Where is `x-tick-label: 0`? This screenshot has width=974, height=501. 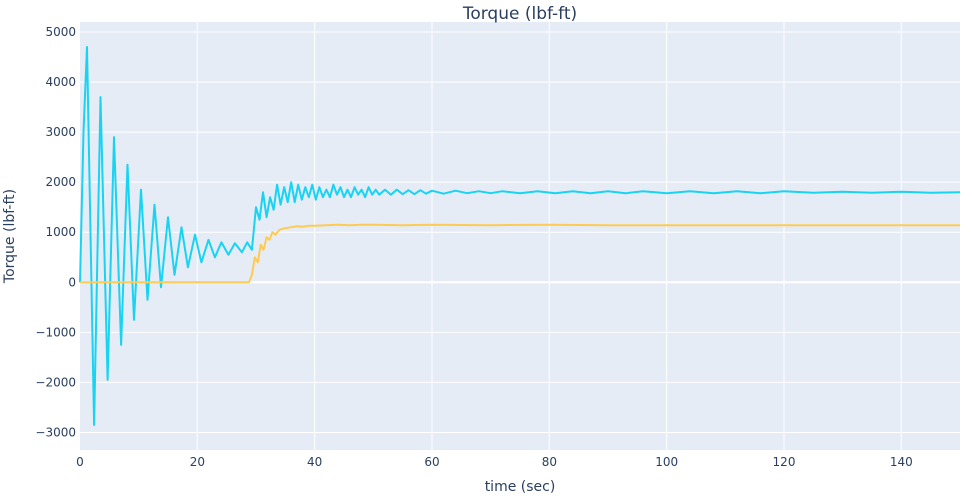
x-tick-label: 0 is located at coordinates (80, 462).